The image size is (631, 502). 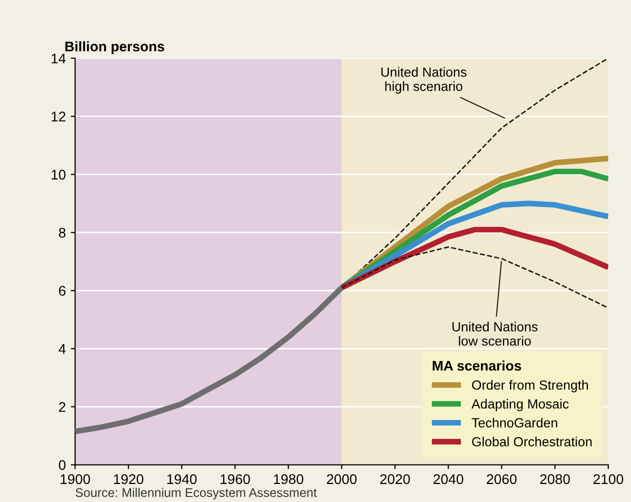 I want to click on annotation: United Nations high scenario, so click(x=423, y=80).